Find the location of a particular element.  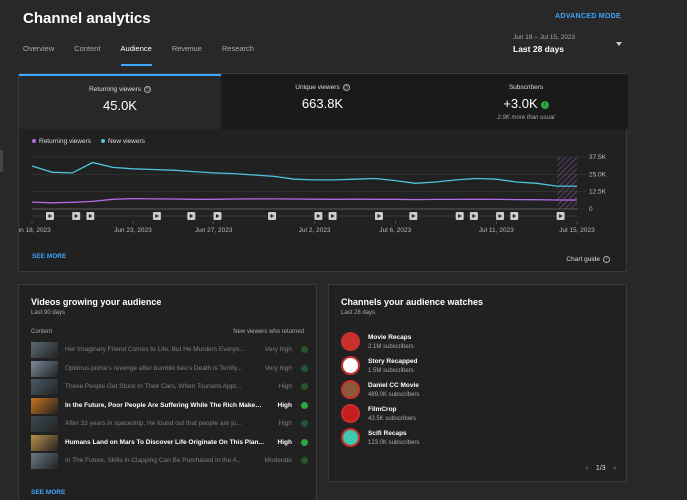

series-line-new-viewers is located at coordinates (304, 174).